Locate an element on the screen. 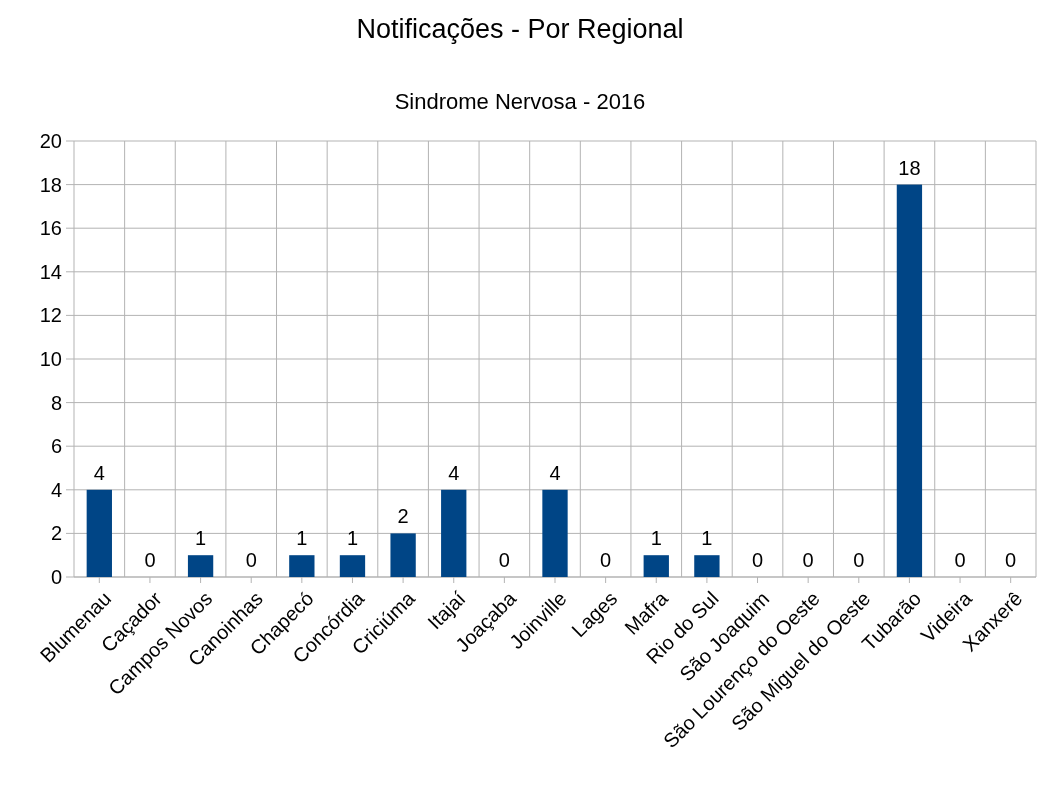  data-label: 2 is located at coordinates (403, 516).